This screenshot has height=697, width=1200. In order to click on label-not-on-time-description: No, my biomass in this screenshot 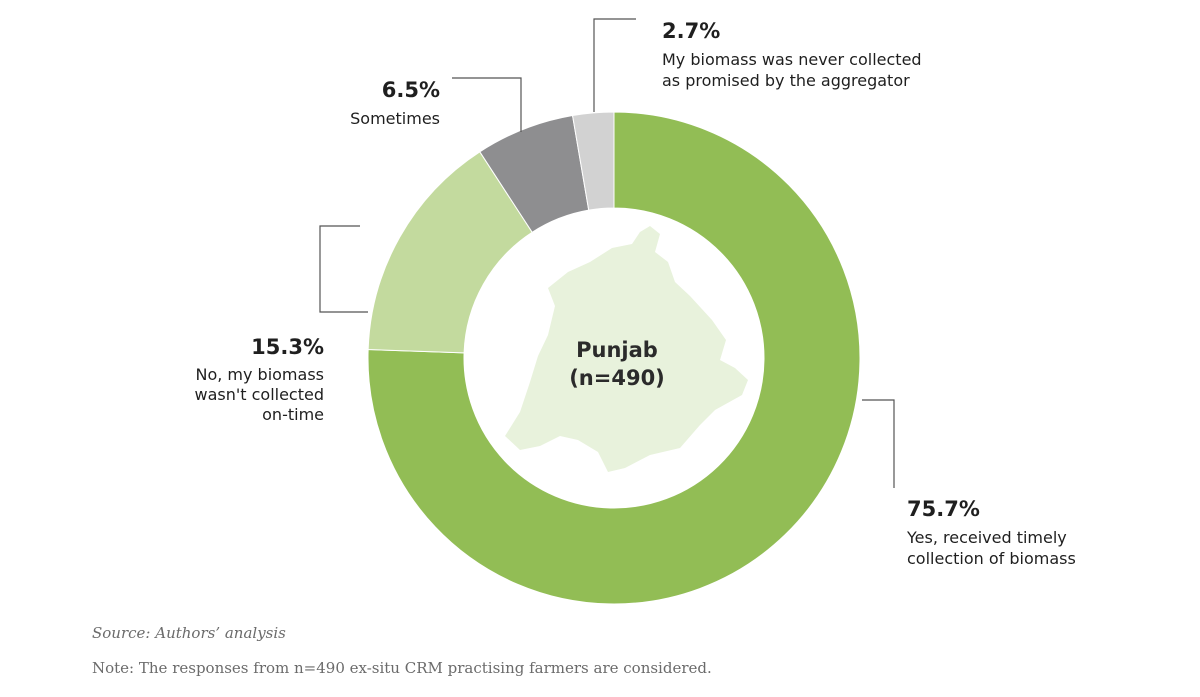, I will do `click(259, 374)`.